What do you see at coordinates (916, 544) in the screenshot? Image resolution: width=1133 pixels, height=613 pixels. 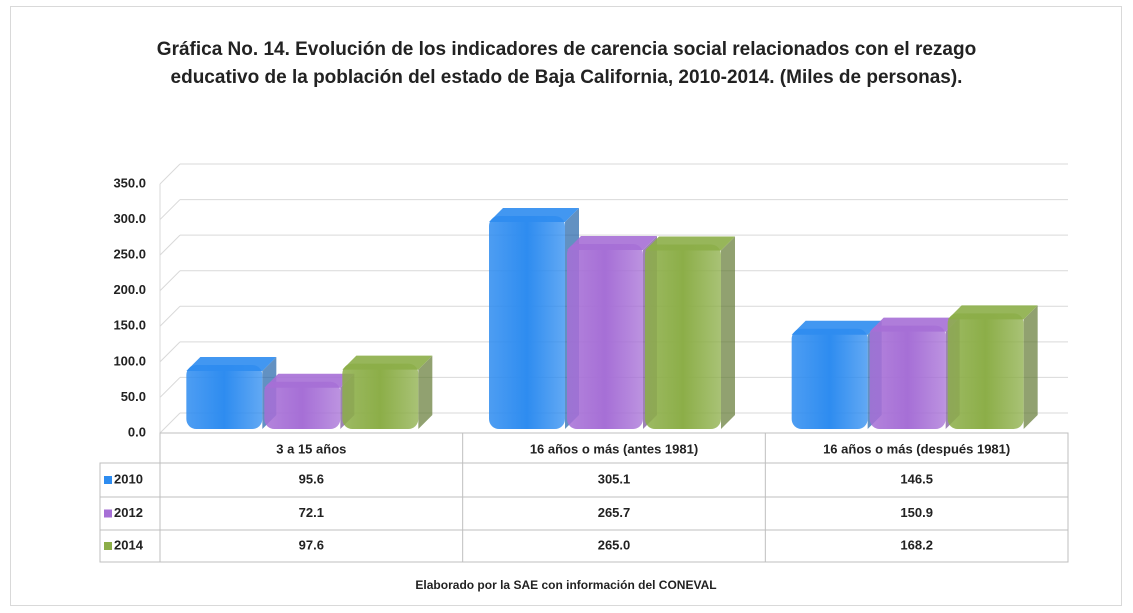 I see `table-value: 168.2` at bounding box center [916, 544].